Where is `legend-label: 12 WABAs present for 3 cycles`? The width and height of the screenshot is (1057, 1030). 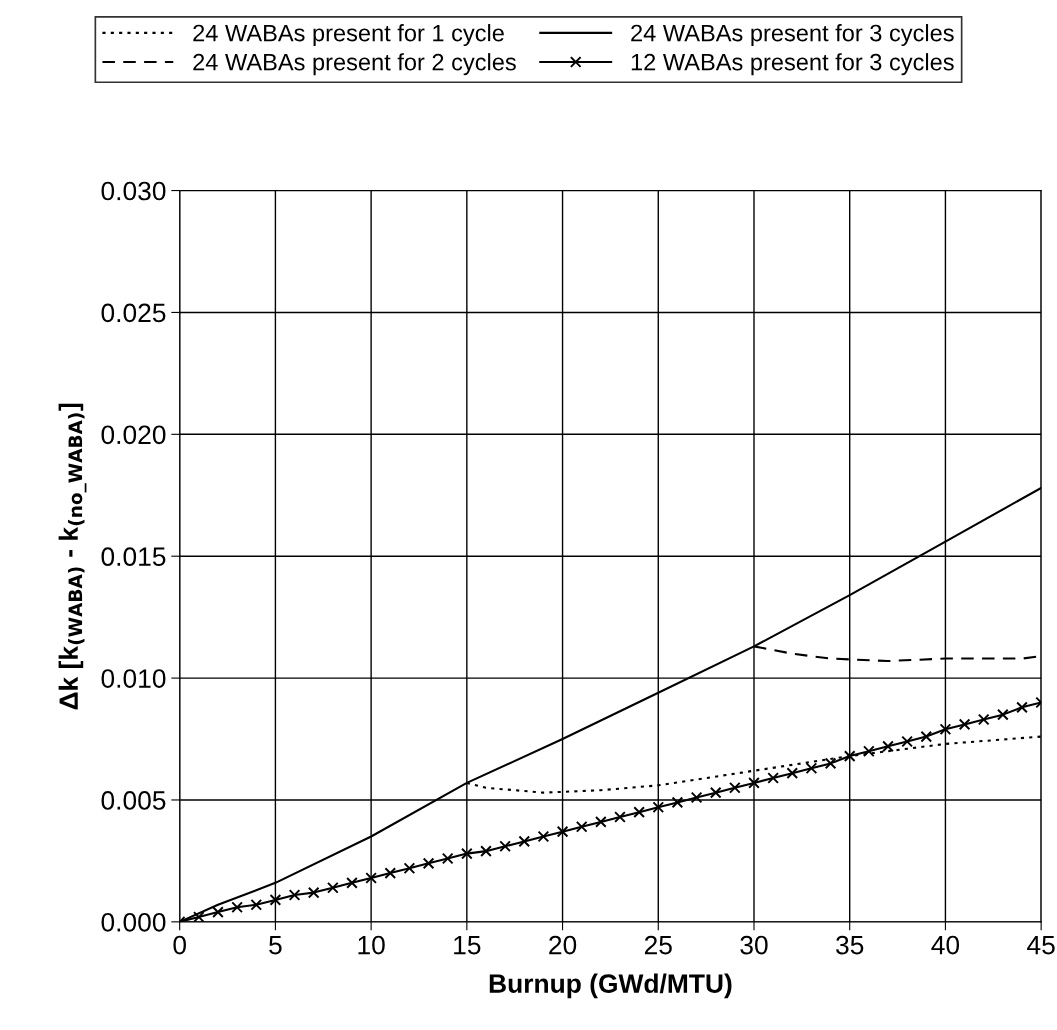
legend-label: 12 WABAs present for 3 cycles is located at coordinates (792, 64).